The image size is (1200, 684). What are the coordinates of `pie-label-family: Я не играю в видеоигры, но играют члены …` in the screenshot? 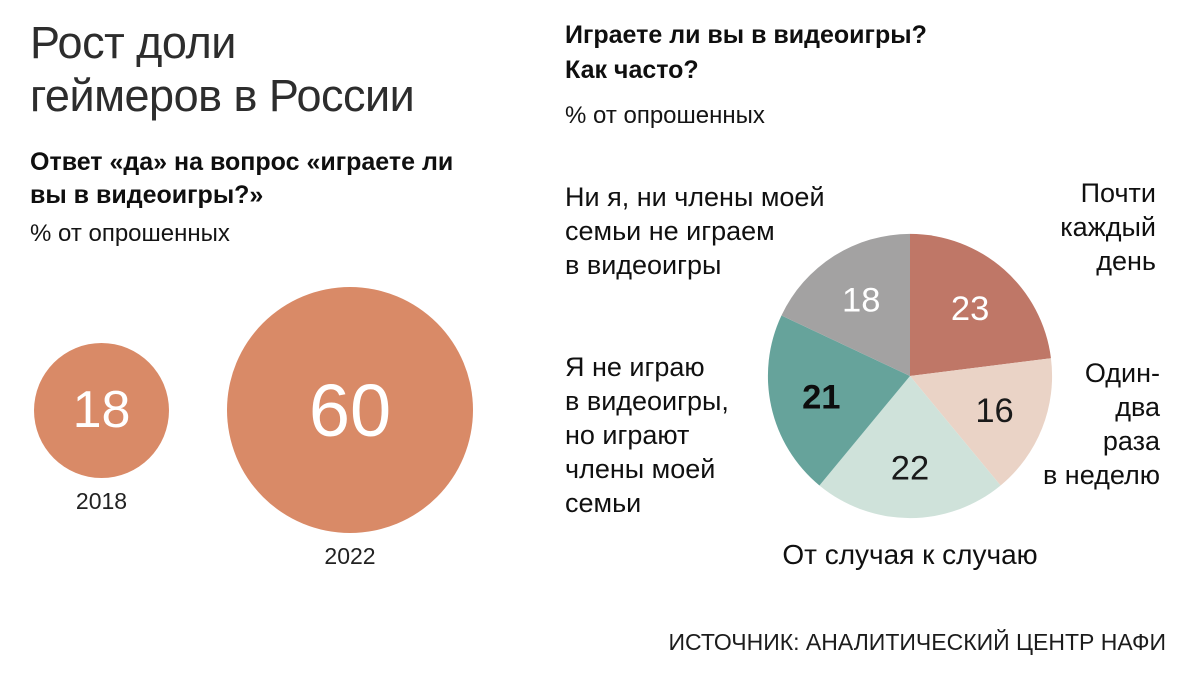 It's located at (647, 435).